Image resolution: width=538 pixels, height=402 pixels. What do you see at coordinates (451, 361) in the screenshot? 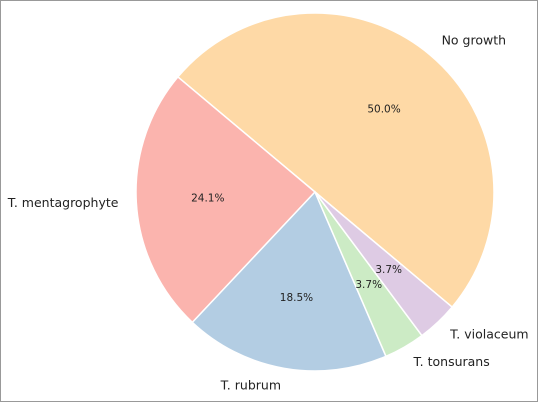
I see `category-label: T. tonsurans` at bounding box center [451, 361].